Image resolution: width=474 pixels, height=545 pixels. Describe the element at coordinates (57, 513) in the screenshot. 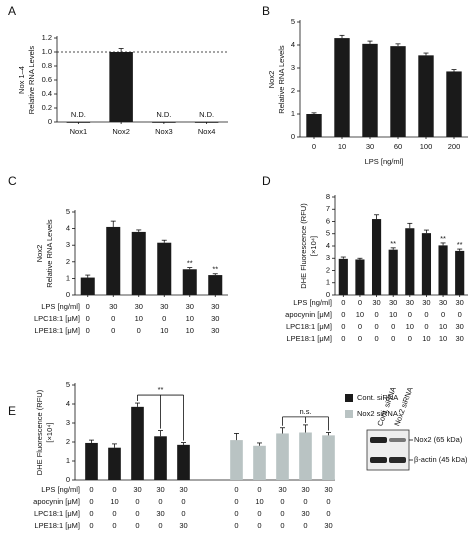

I see `condition-name: LPC18:1 [μM]` at that location.